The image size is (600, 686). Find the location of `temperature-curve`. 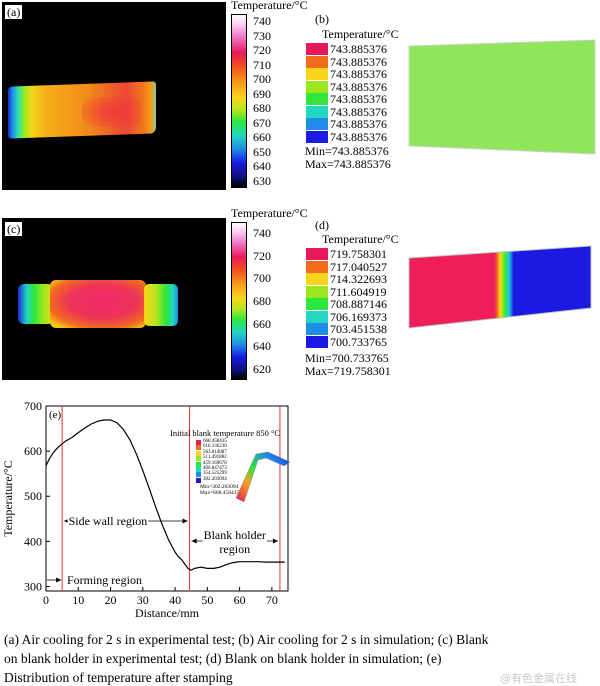

temperature-curve is located at coordinates (165, 495).